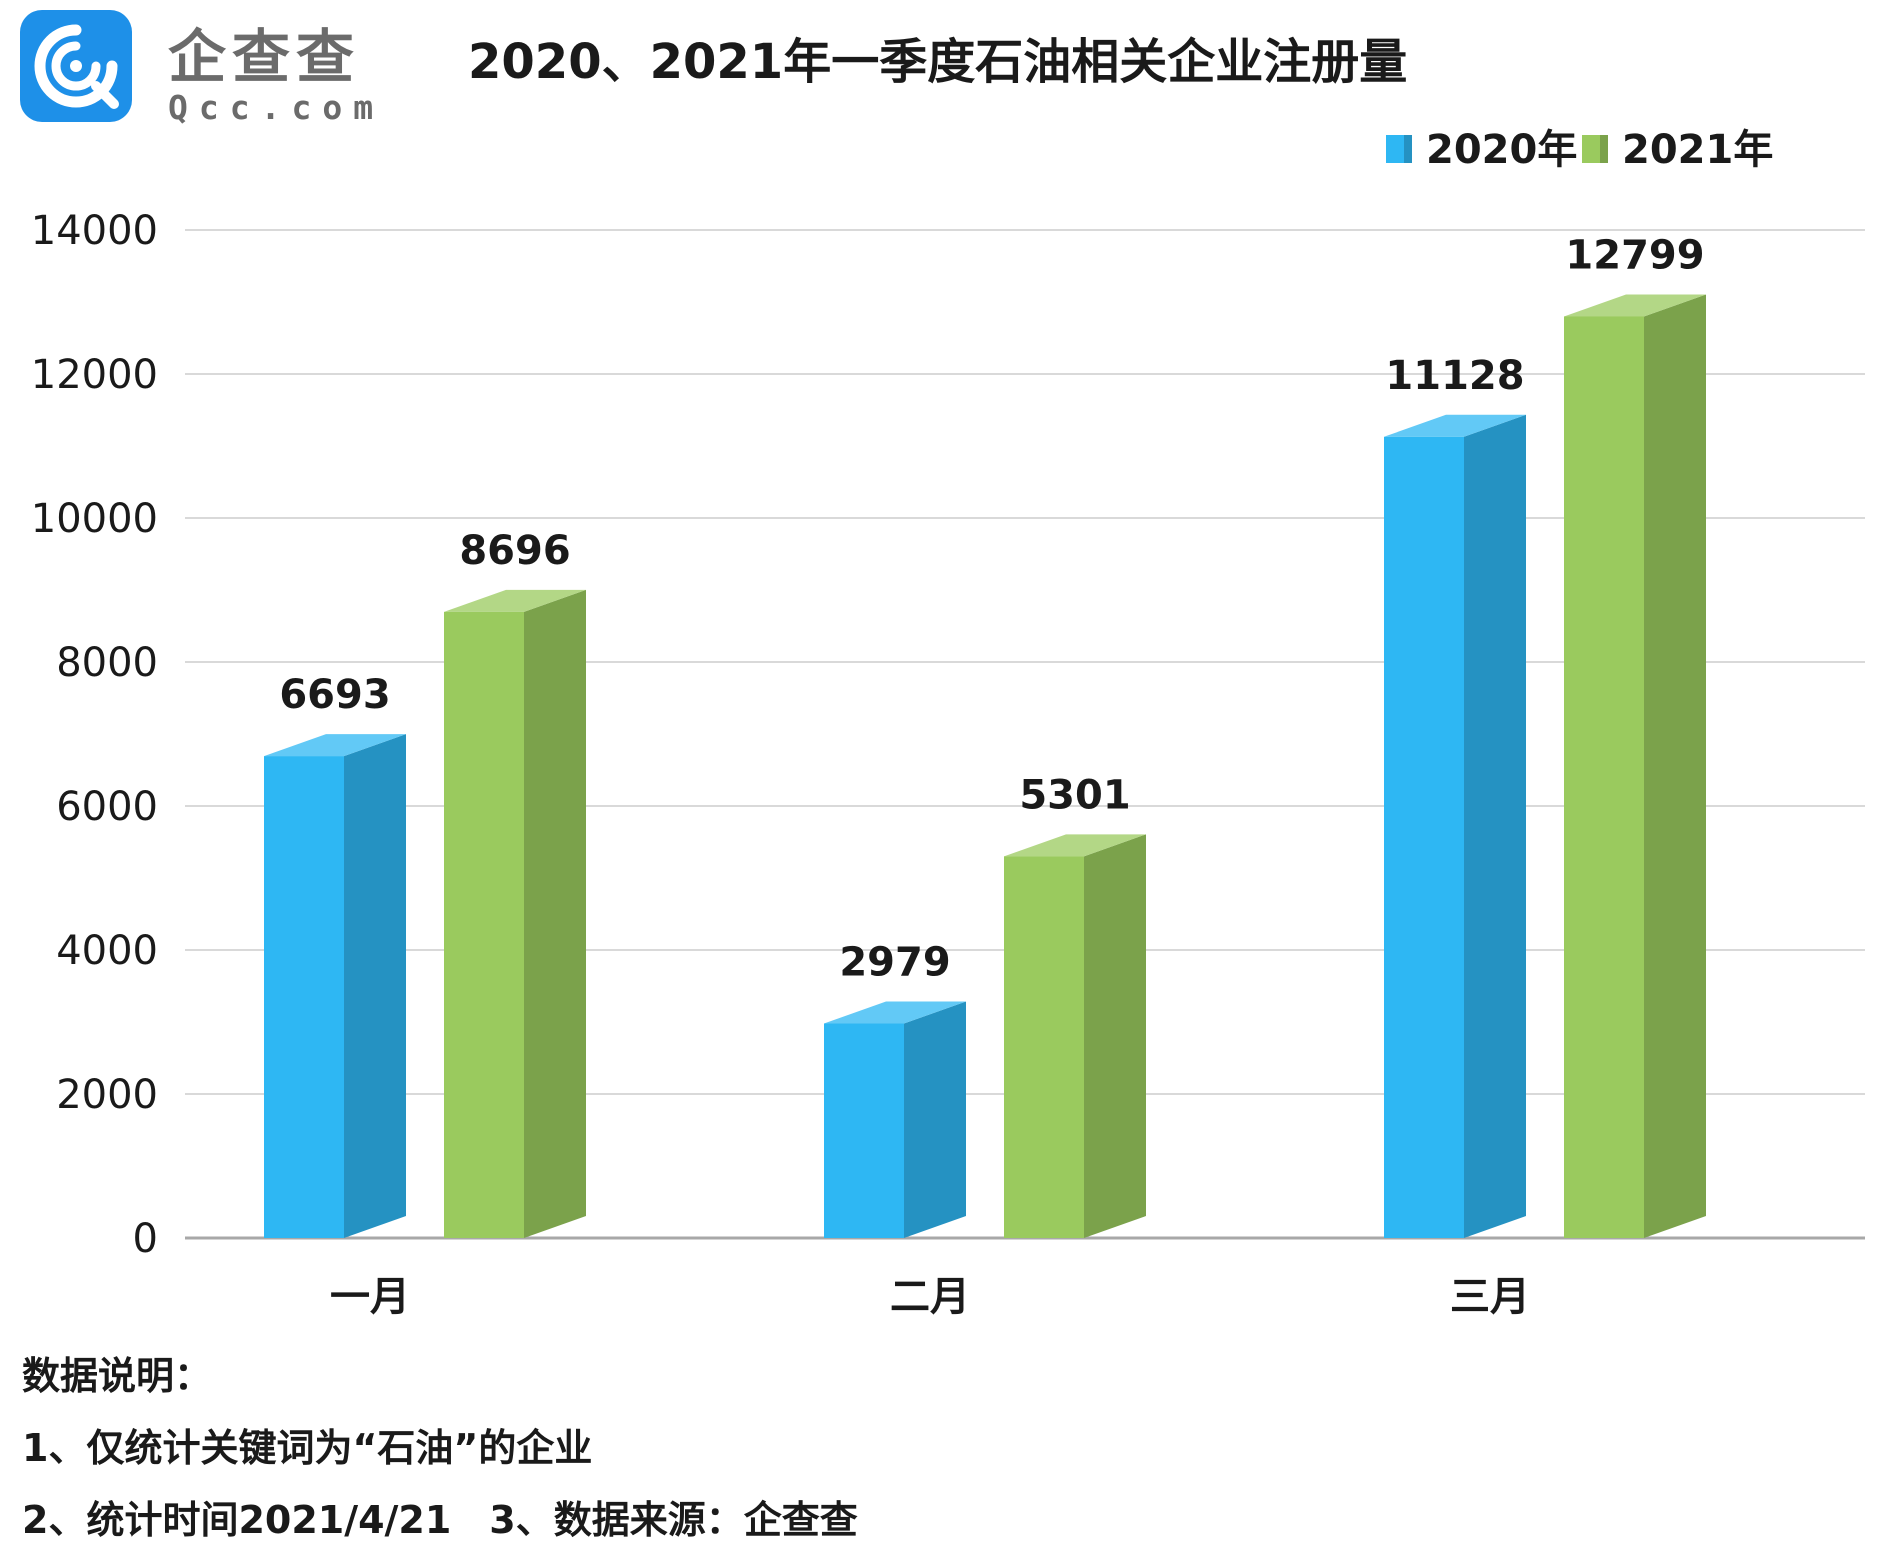 Image resolution: width=1897 pixels, height=1556 pixels. I want to click on y-tick-label: 8000, so click(107, 663).